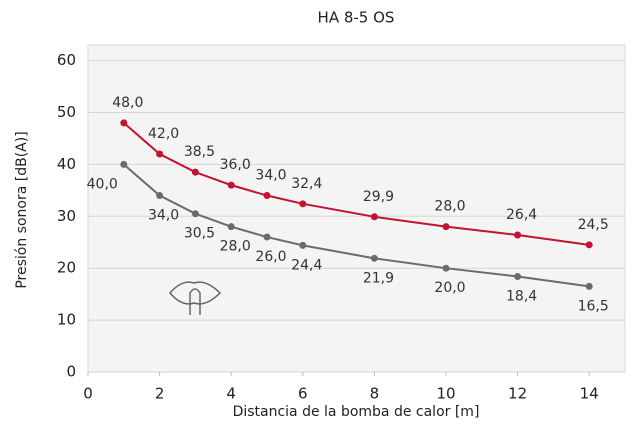 The width and height of the screenshot is (635, 430). I want to click on y-tick-label: 10, so click(66, 320).